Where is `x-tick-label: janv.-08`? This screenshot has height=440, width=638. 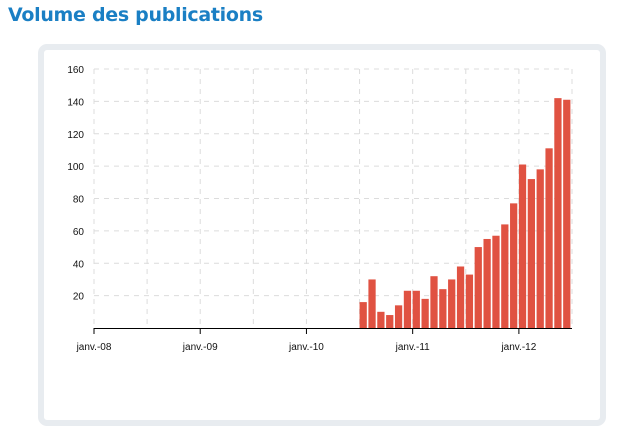
x-tick-label: janv.-08 is located at coordinates (94, 347).